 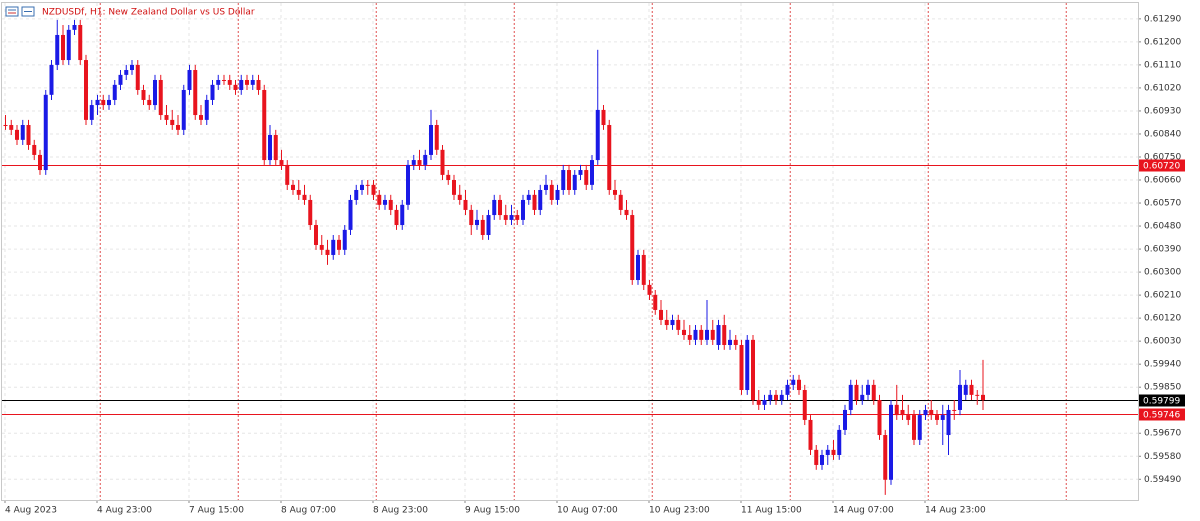 What do you see at coordinates (1162, 157) in the screenshot?
I see `y-tick-label: 0.60750` at bounding box center [1162, 157].